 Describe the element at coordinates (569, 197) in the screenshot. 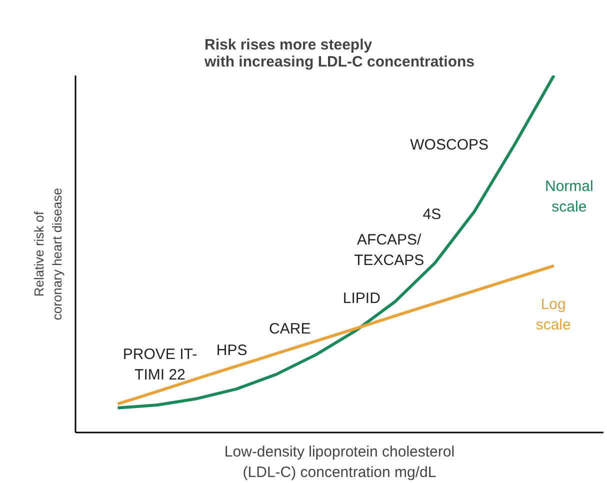

I see `text: Normal scale` at that location.